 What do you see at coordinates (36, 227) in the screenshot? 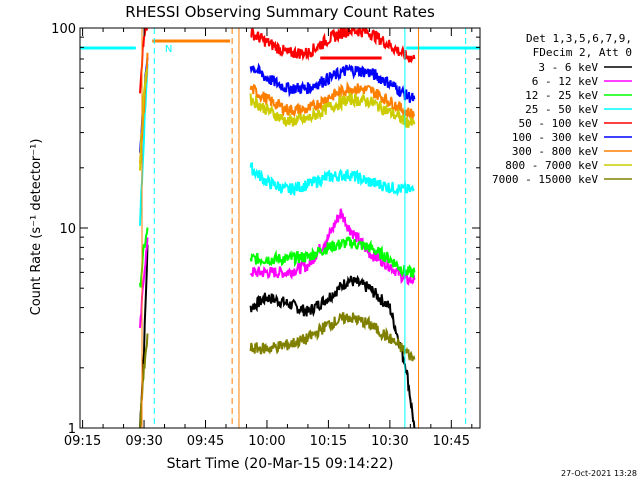
I see `y-axis-label: Count Rate (s⁻¹ detector⁻¹)` at bounding box center [36, 227].